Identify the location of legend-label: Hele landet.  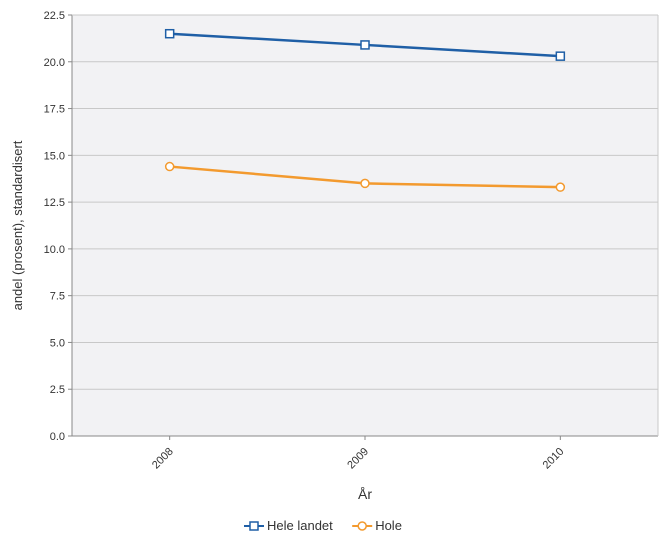
(300, 525).